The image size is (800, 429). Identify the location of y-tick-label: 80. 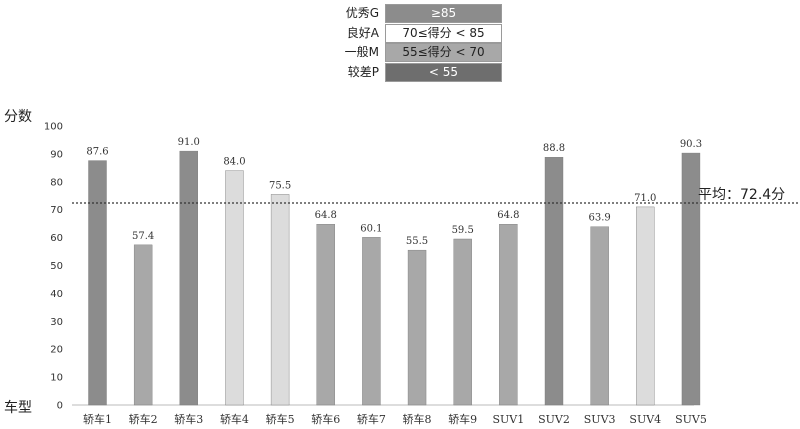
(56, 182).